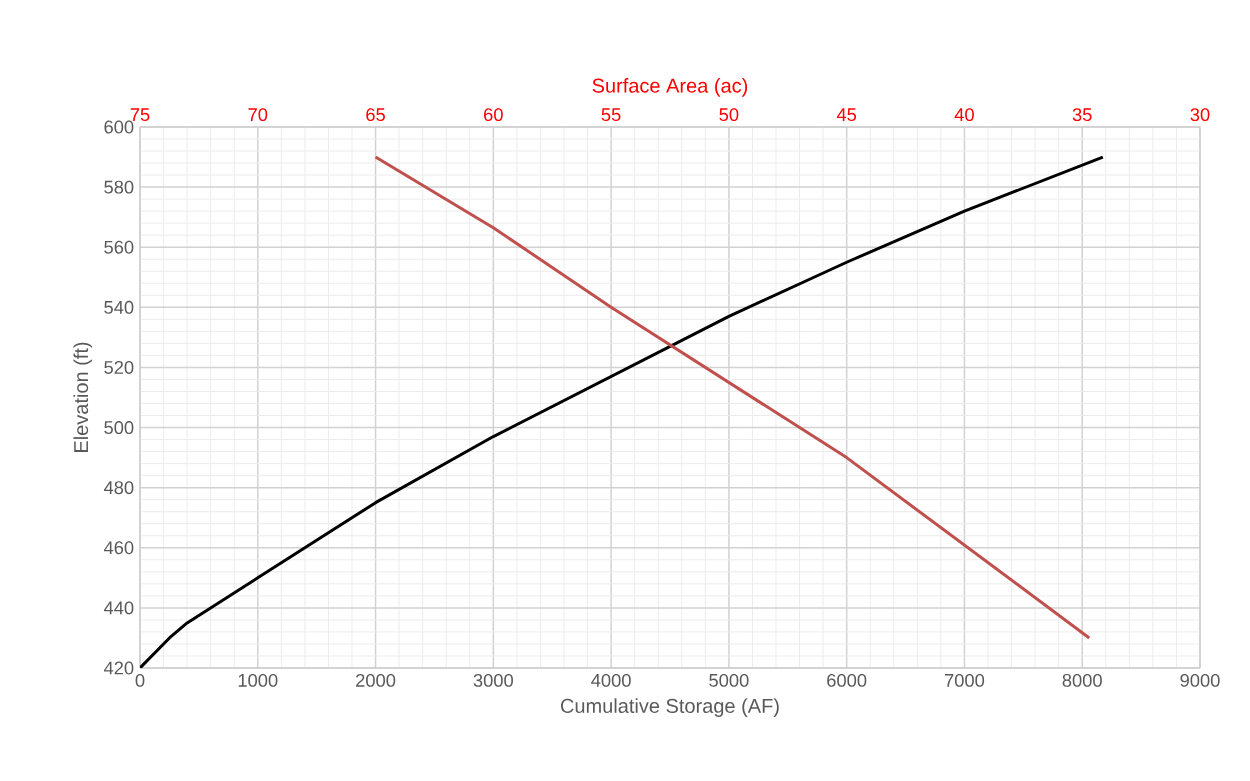  Describe the element at coordinates (118, 608) in the screenshot. I see `y-tick-label: 440` at that location.